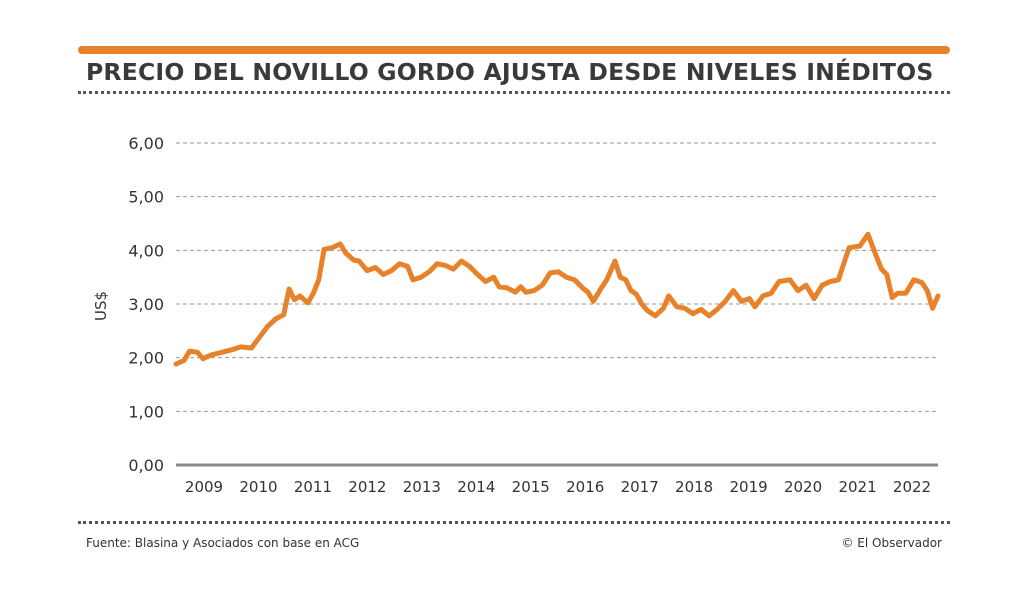 This screenshot has width=1024, height=597. Describe the element at coordinates (585, 487) in the screenshot. I see `x-tick-label: 2016` at that location.